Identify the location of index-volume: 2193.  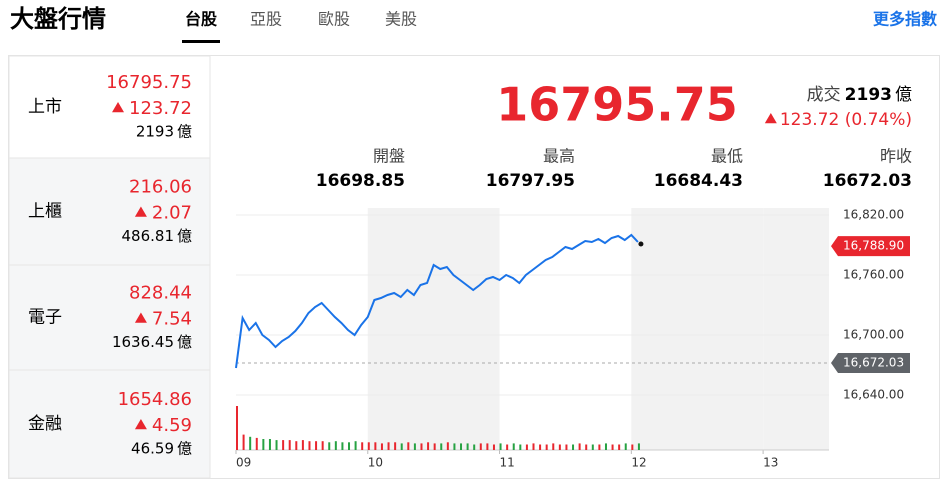
(155, 132).